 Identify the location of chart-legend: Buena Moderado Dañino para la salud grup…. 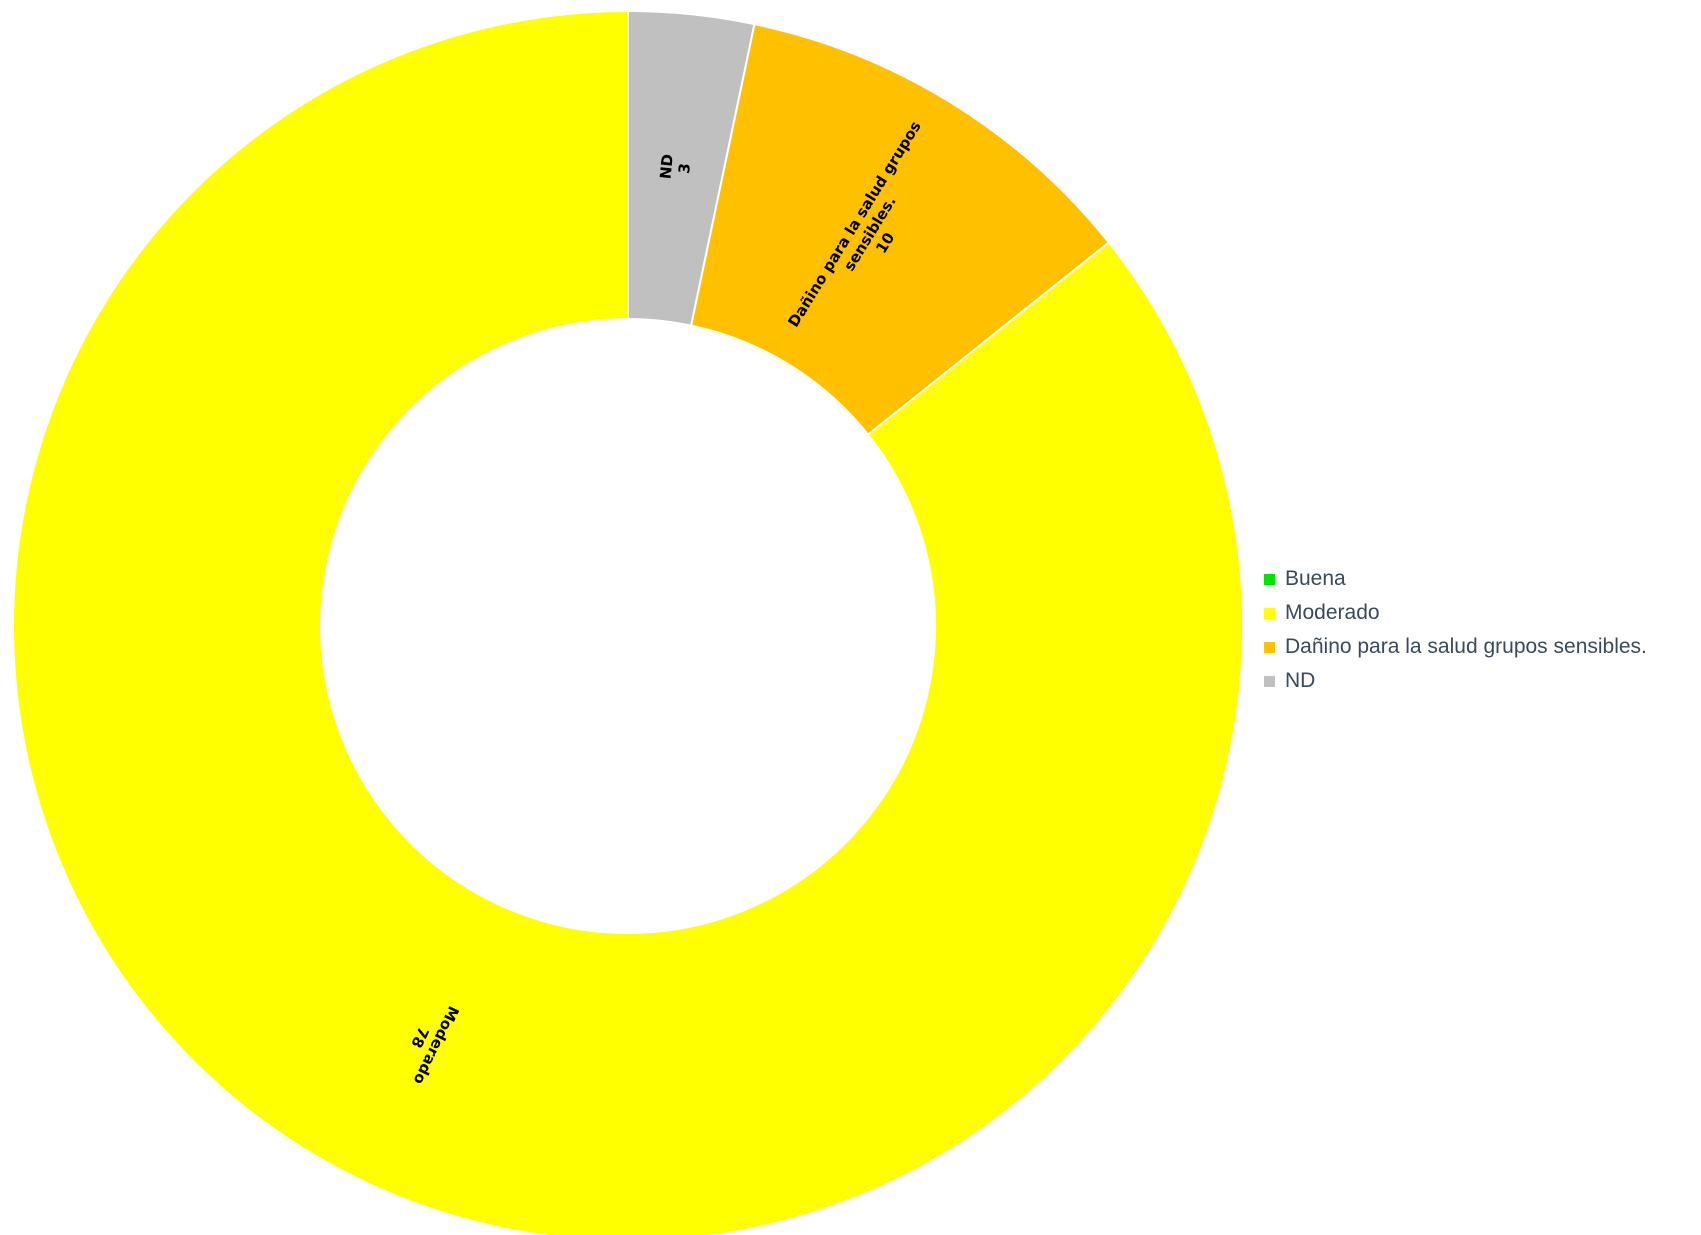
(1455, 630).